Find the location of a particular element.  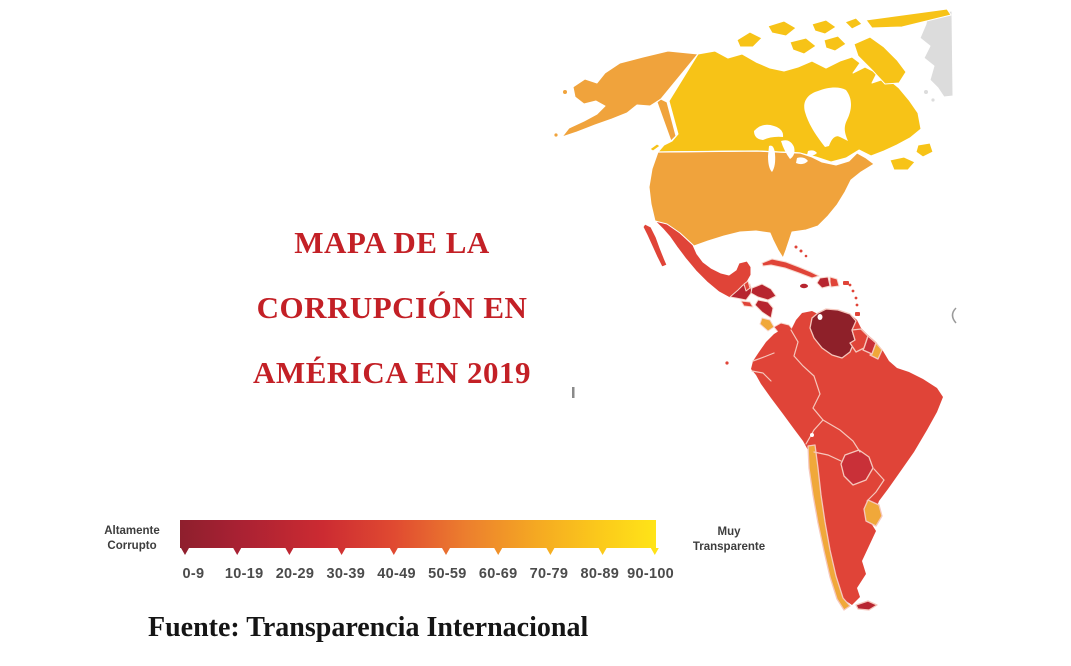

ellesmere-wedge is located at coordinates (908, 18).